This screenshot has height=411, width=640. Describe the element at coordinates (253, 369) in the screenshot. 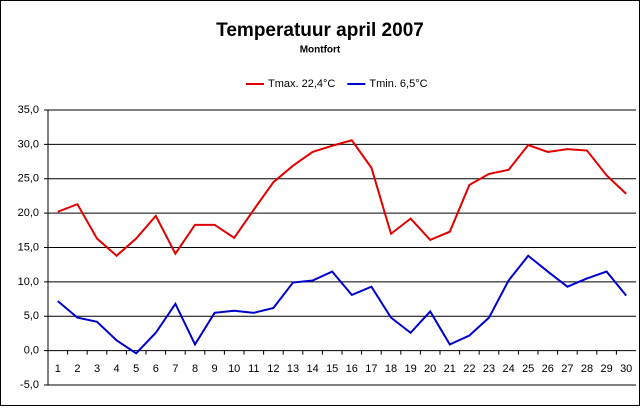

I see `x-tick-label: 11` at that location.